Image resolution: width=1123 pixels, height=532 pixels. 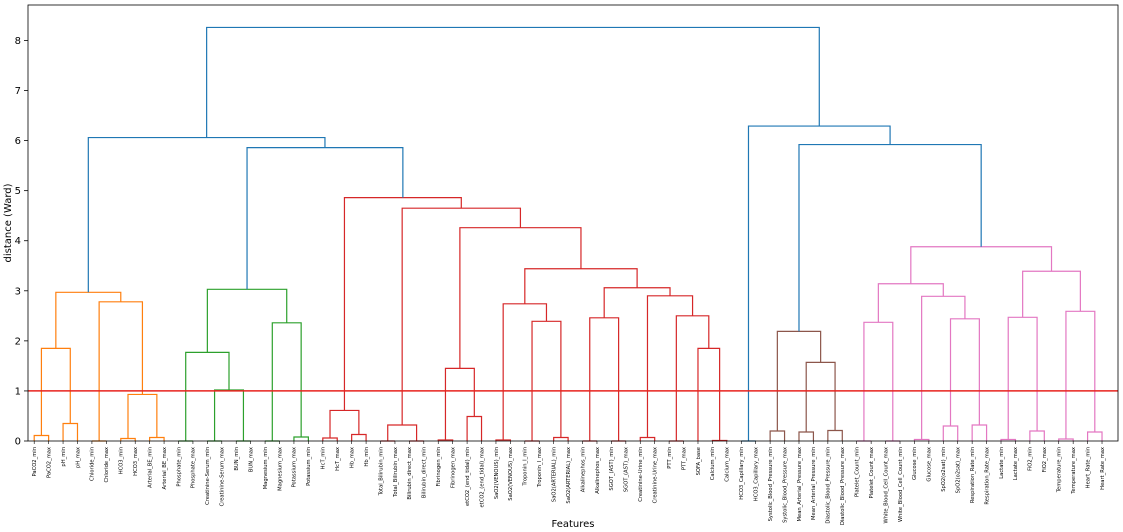 I want to click on merge-link-o7, so click(x=142, y=416).